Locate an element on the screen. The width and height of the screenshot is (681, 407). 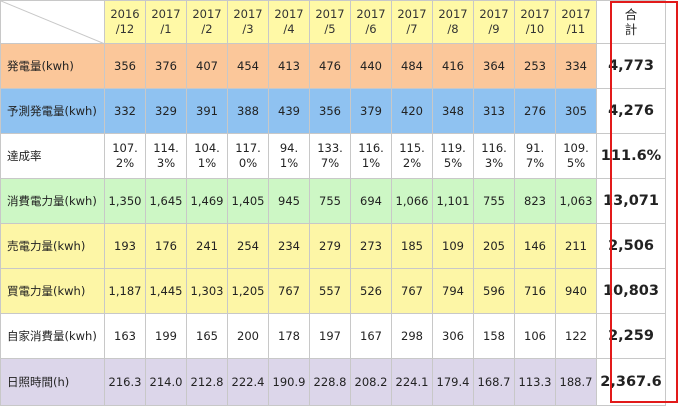
month-number: /8 is located at coordinates (453, 29).